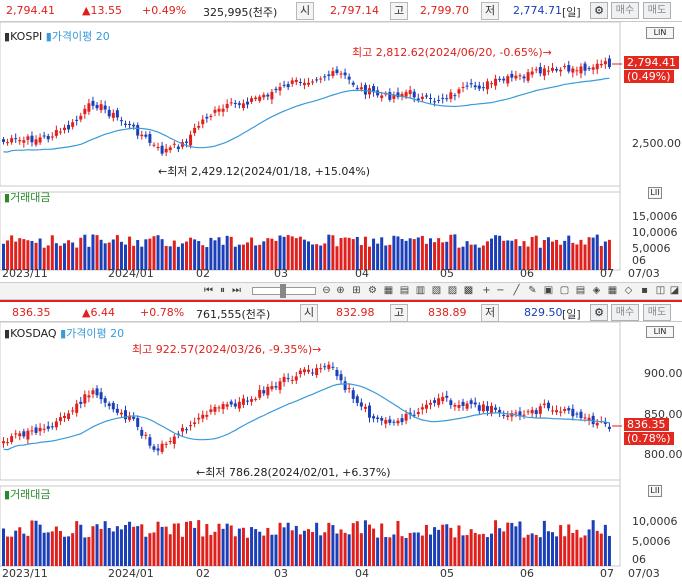 This screenshot has height=584, width=682. Describe the element at coordinates (208, 290) in the screenshot. I see `first-icon: ⏮` at that location.